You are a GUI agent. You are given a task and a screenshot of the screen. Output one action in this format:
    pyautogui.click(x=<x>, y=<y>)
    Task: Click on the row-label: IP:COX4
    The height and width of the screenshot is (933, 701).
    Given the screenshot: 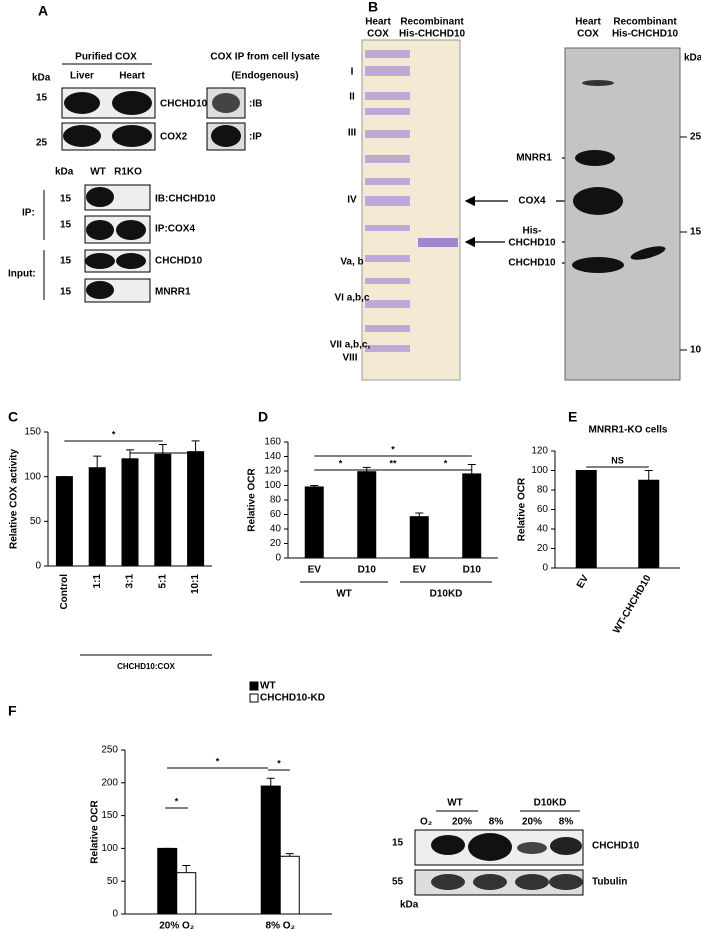 What is the action you would take?
    pyautogui.click(x=175, y=229)
    